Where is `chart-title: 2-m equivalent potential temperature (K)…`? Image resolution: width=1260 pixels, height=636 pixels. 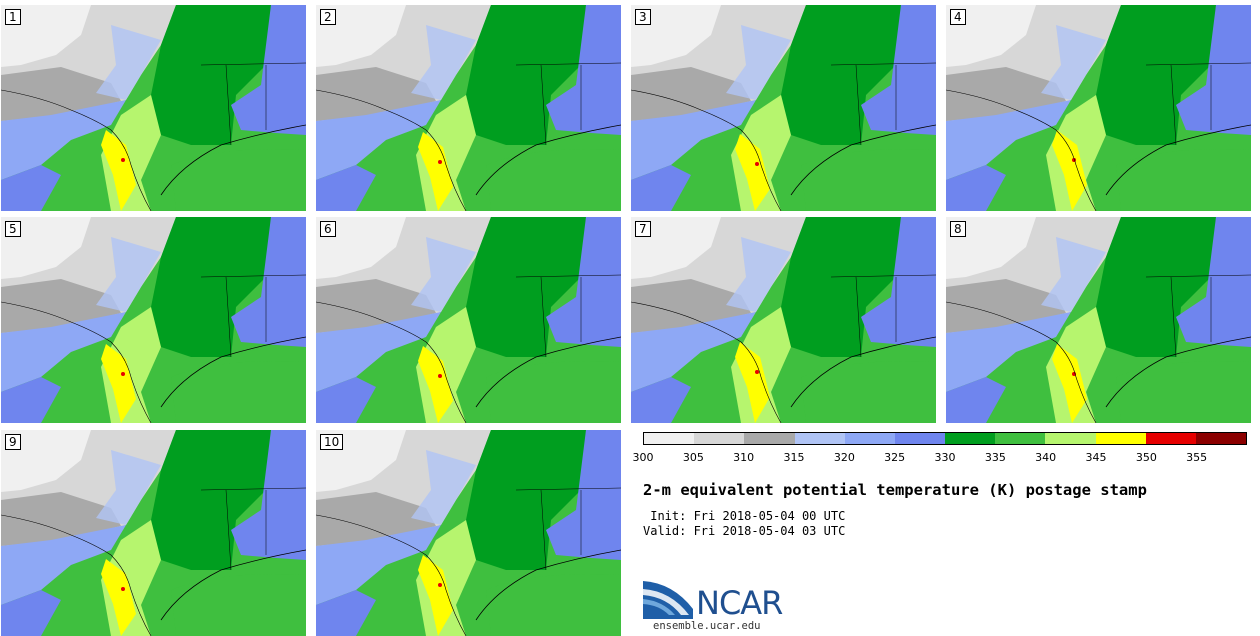 chart-title: 2-m equivalent potential temperature (K)… is located at coordinates (895, 490).